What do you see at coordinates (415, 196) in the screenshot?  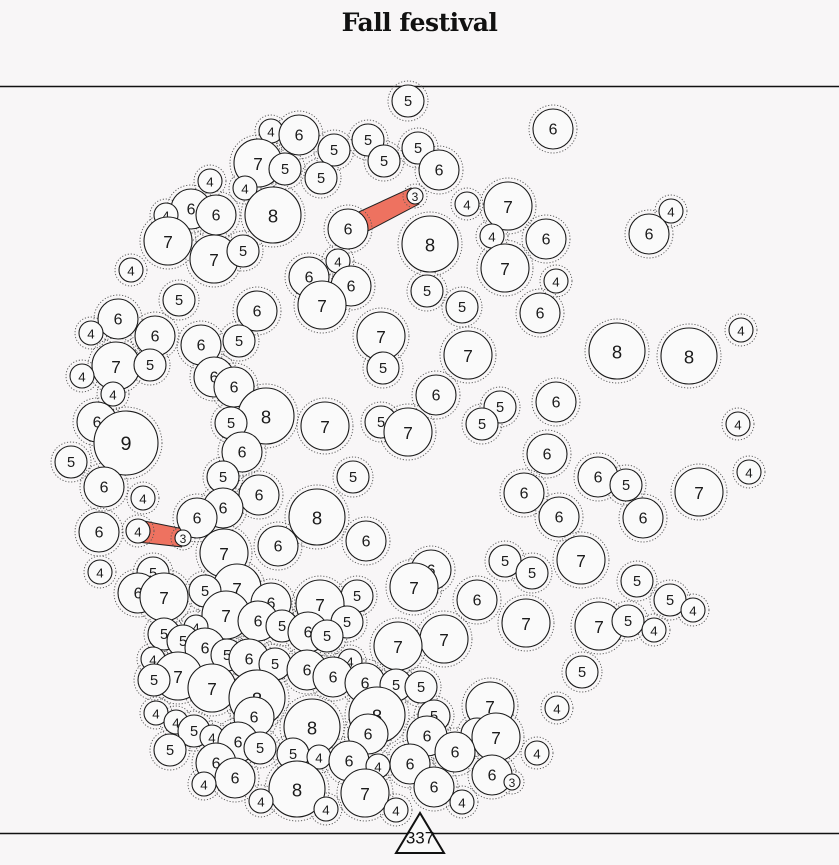 I see `node: 3` at bounding box center [415, 196].